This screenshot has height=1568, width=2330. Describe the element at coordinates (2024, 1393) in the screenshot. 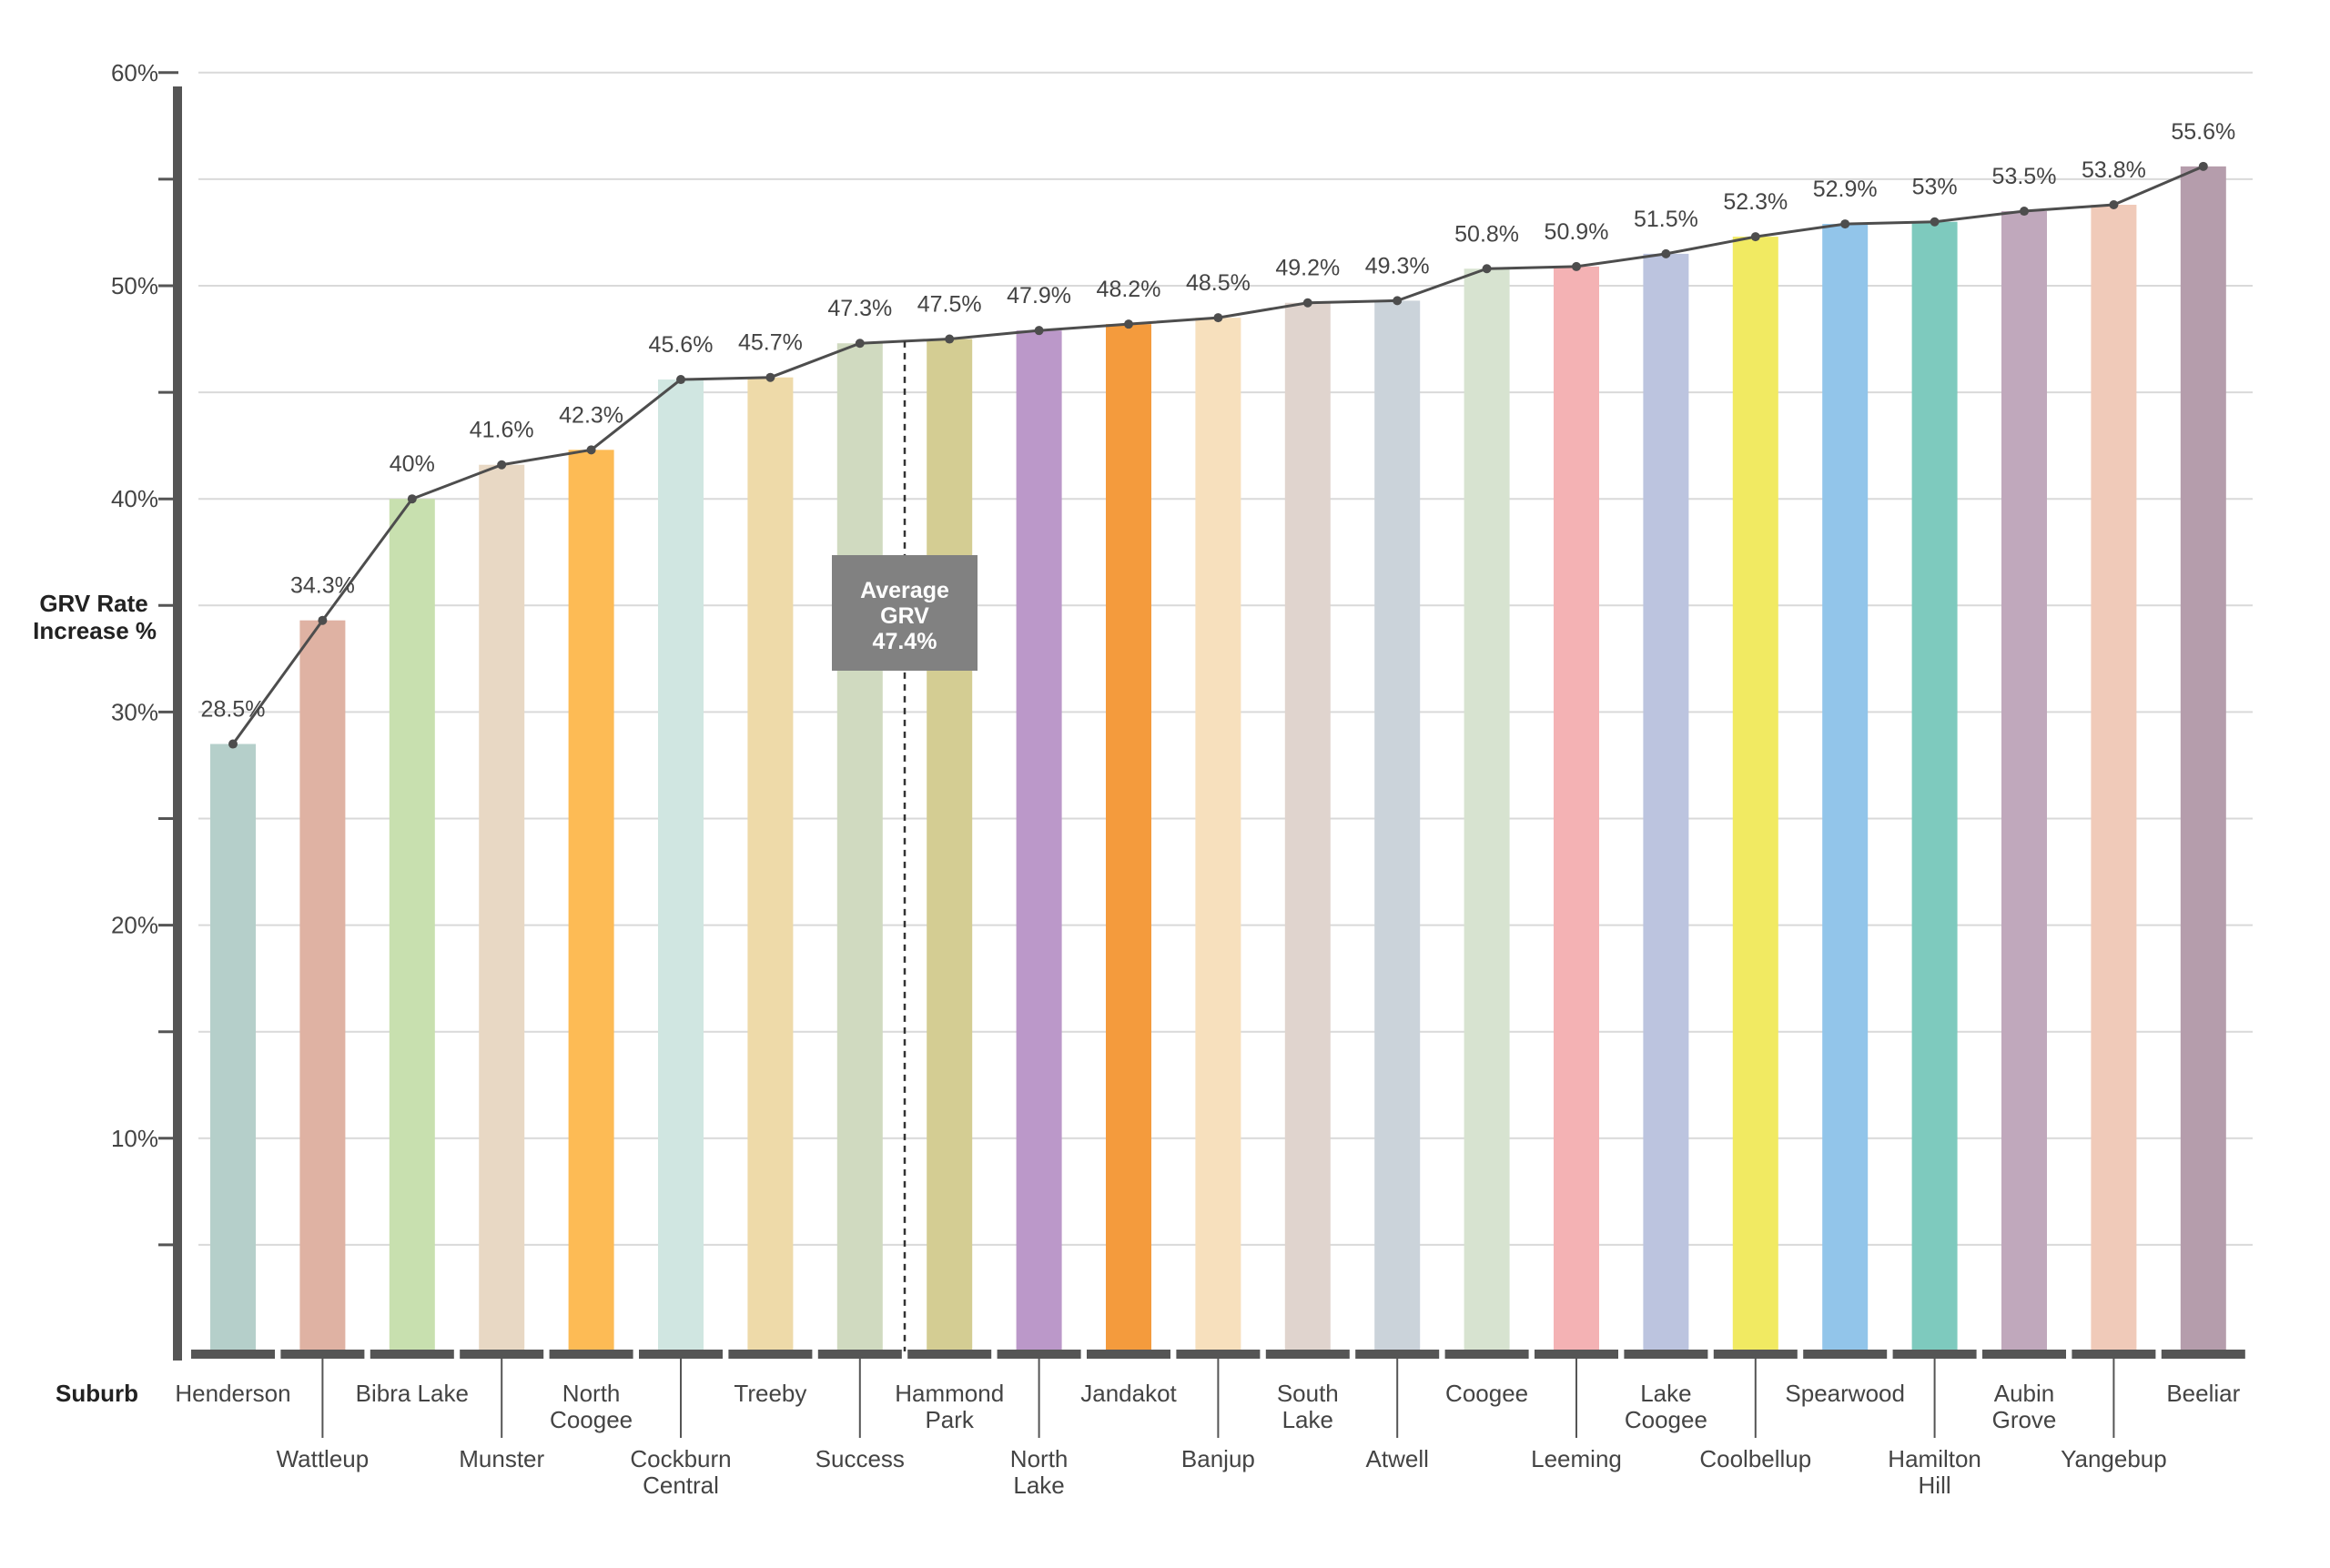

I see `category-label-line: Aubin` at that location.